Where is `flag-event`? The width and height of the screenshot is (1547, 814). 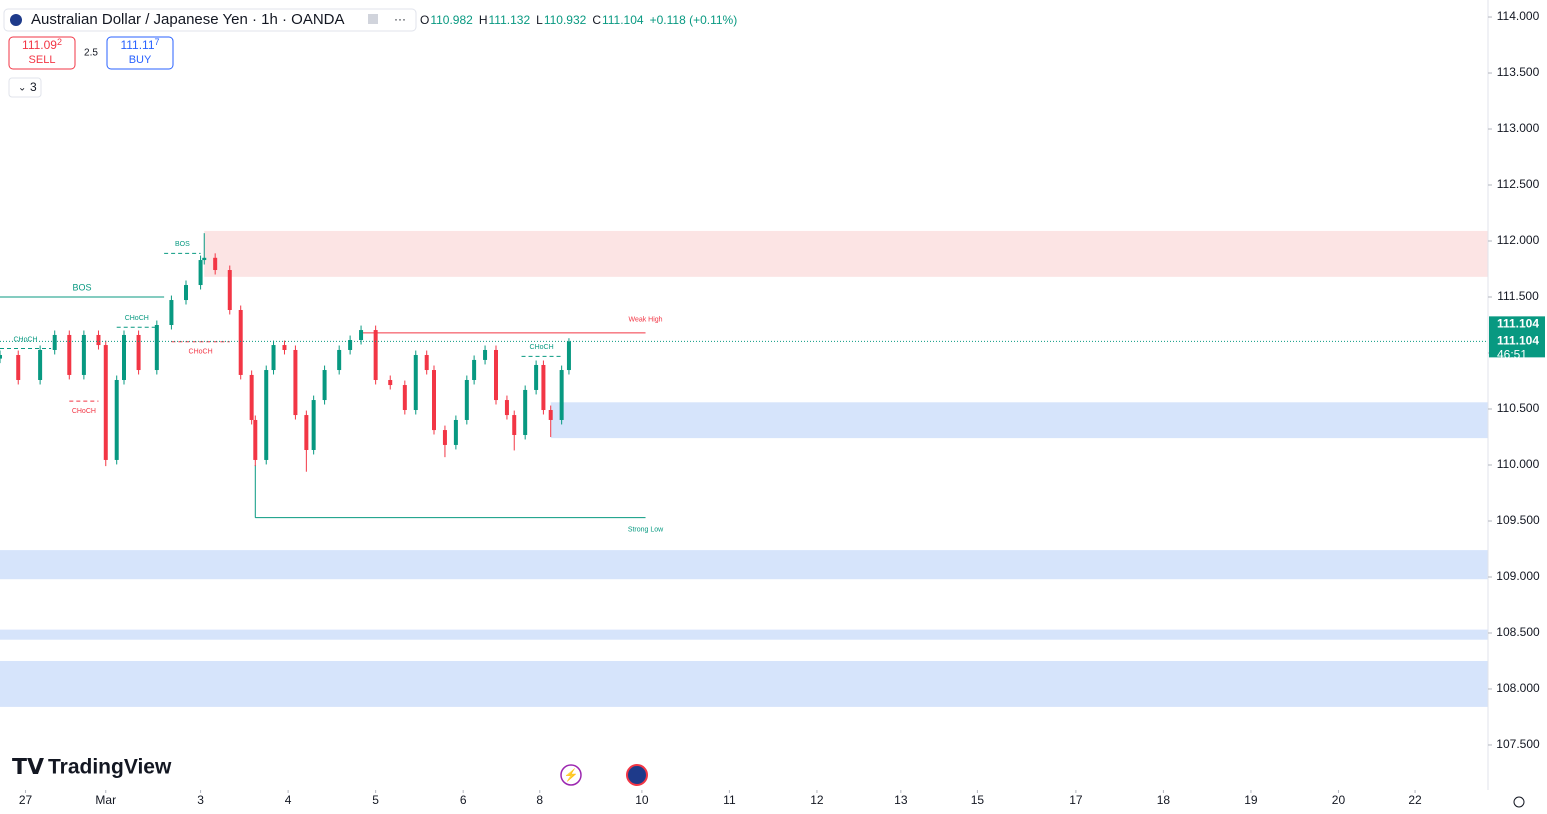 flag-event is located at coordinates (637, 775).